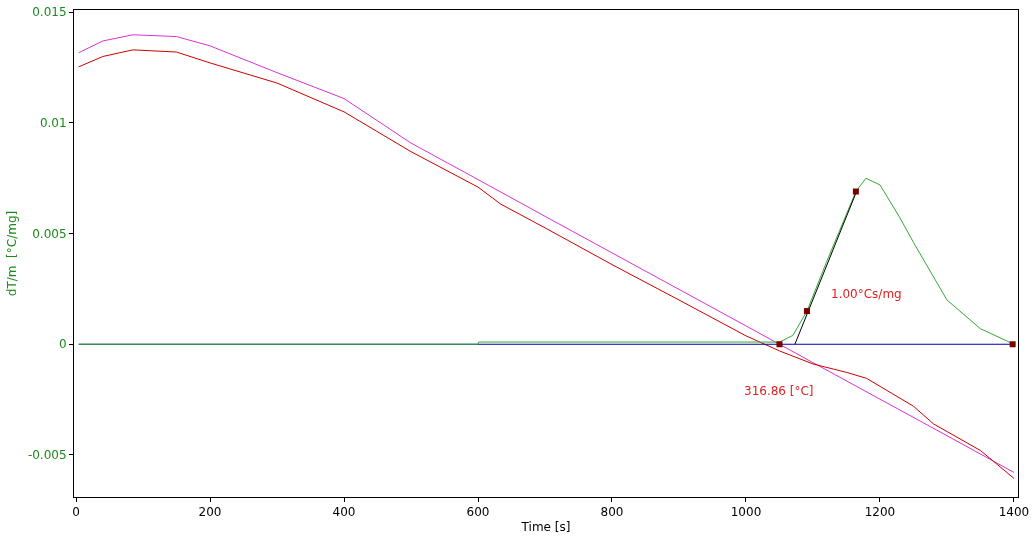  I want to click on x-tick-label: 1000, so click(746, 512).